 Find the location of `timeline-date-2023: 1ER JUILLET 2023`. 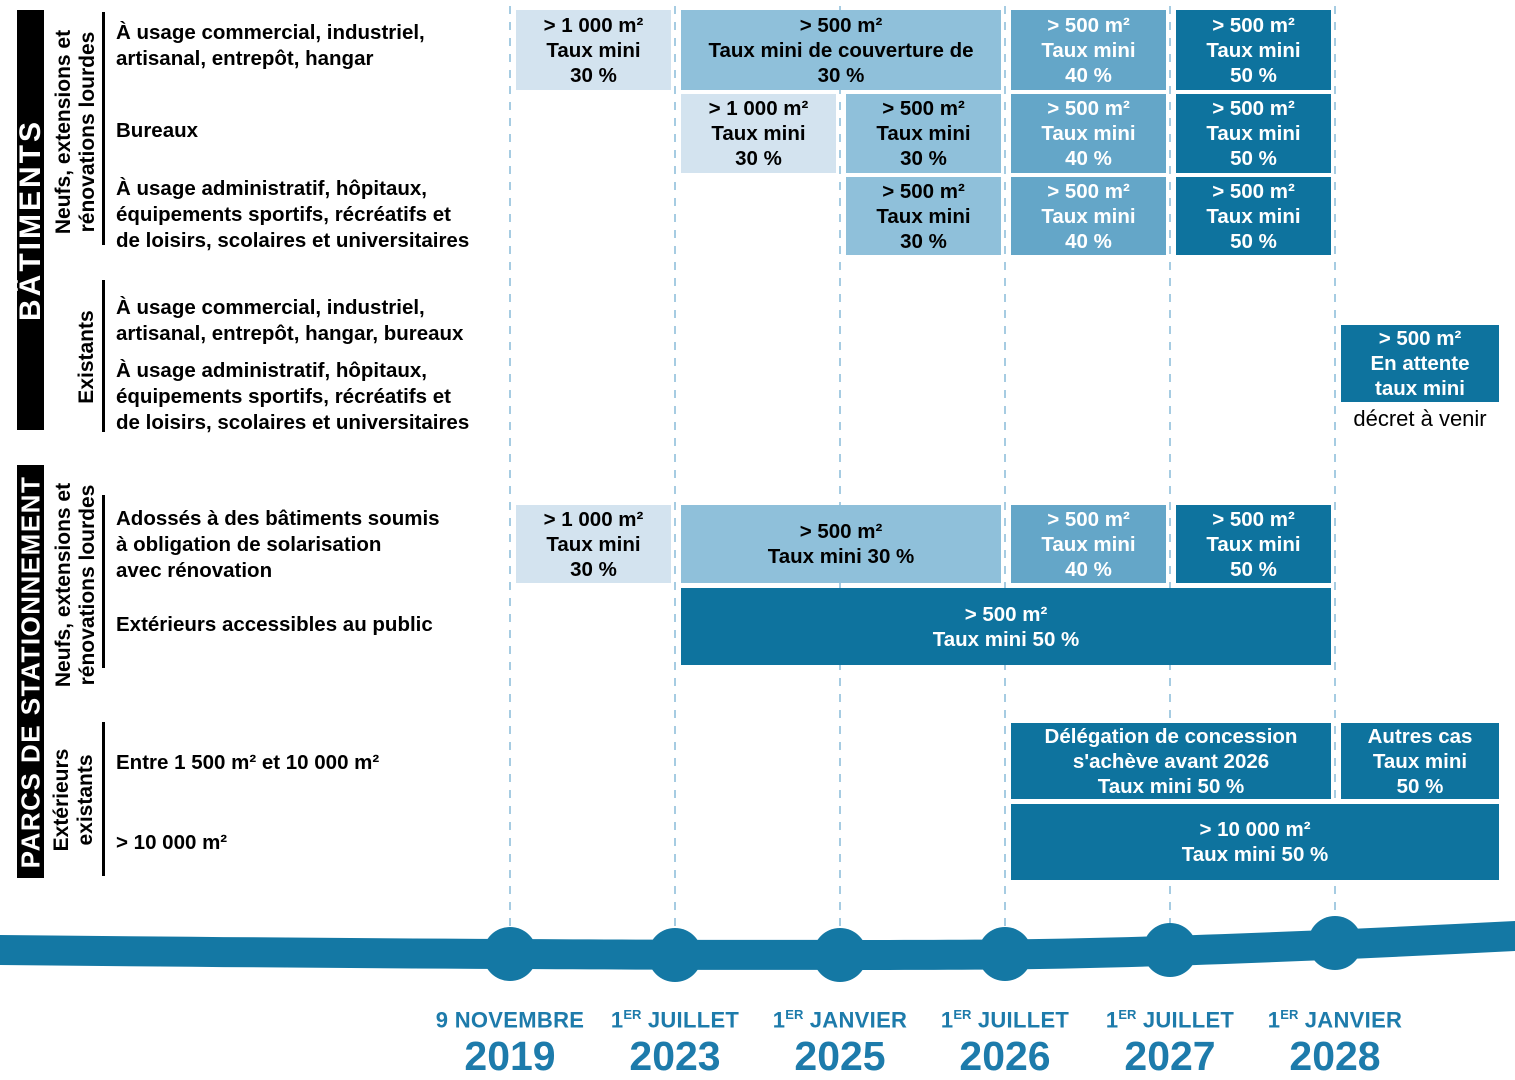

timeline-date-2023: 1ER JUILLET 2023 is located at coordinates (675, 1043).